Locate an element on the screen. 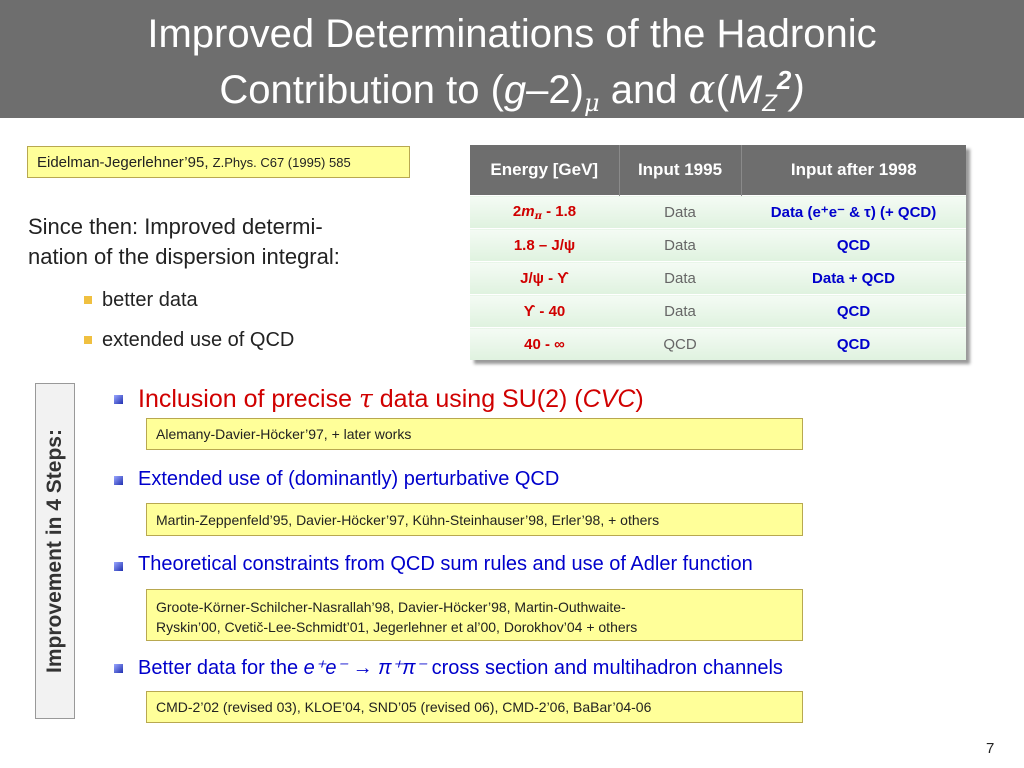 This screenshot has width=1024, height=768. title-g: g is located at coordinates (515, 90).